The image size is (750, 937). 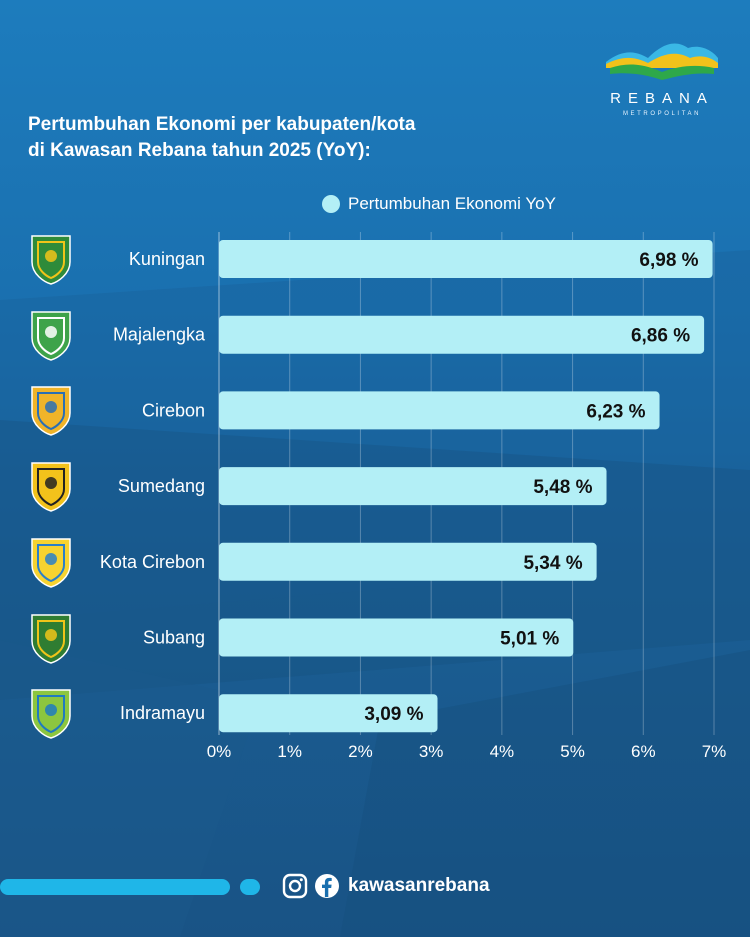 I want to click on x-tick-label: 3%, so click(x=431, y=751).